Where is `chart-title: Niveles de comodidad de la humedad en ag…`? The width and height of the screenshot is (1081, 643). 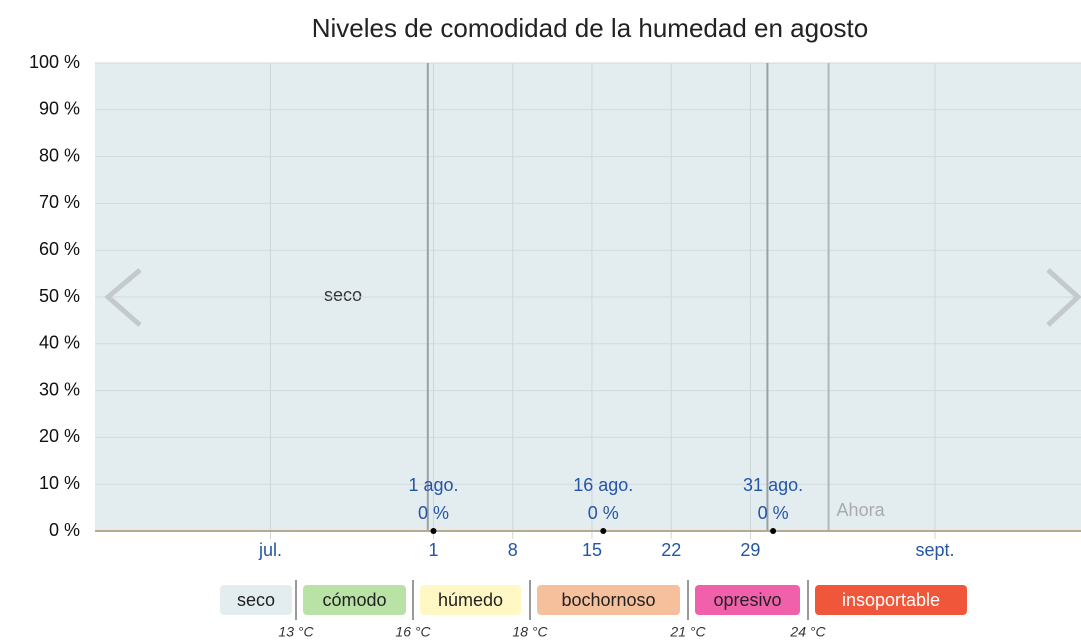 chart-title: Niveles de comodidad de la humedad en ag… is located at coordinates (590, 28).